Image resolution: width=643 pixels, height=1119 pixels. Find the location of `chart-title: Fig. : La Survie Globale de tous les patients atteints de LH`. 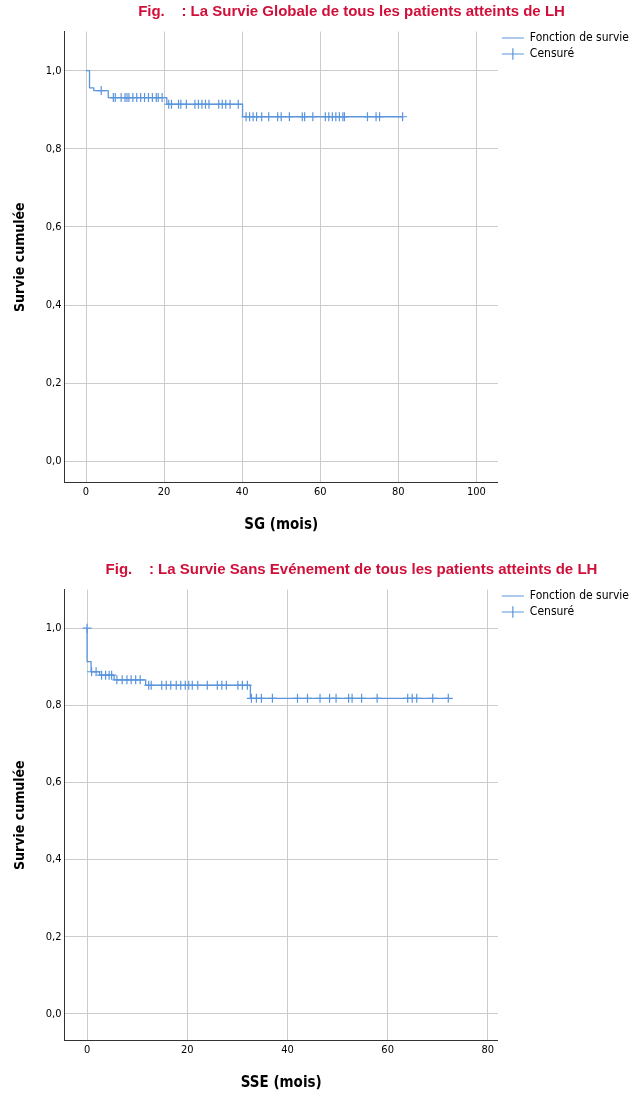

chart-title: Fig. : La Survie Globale de tous les patients atteints de LH is located at coordinates (351, 11).